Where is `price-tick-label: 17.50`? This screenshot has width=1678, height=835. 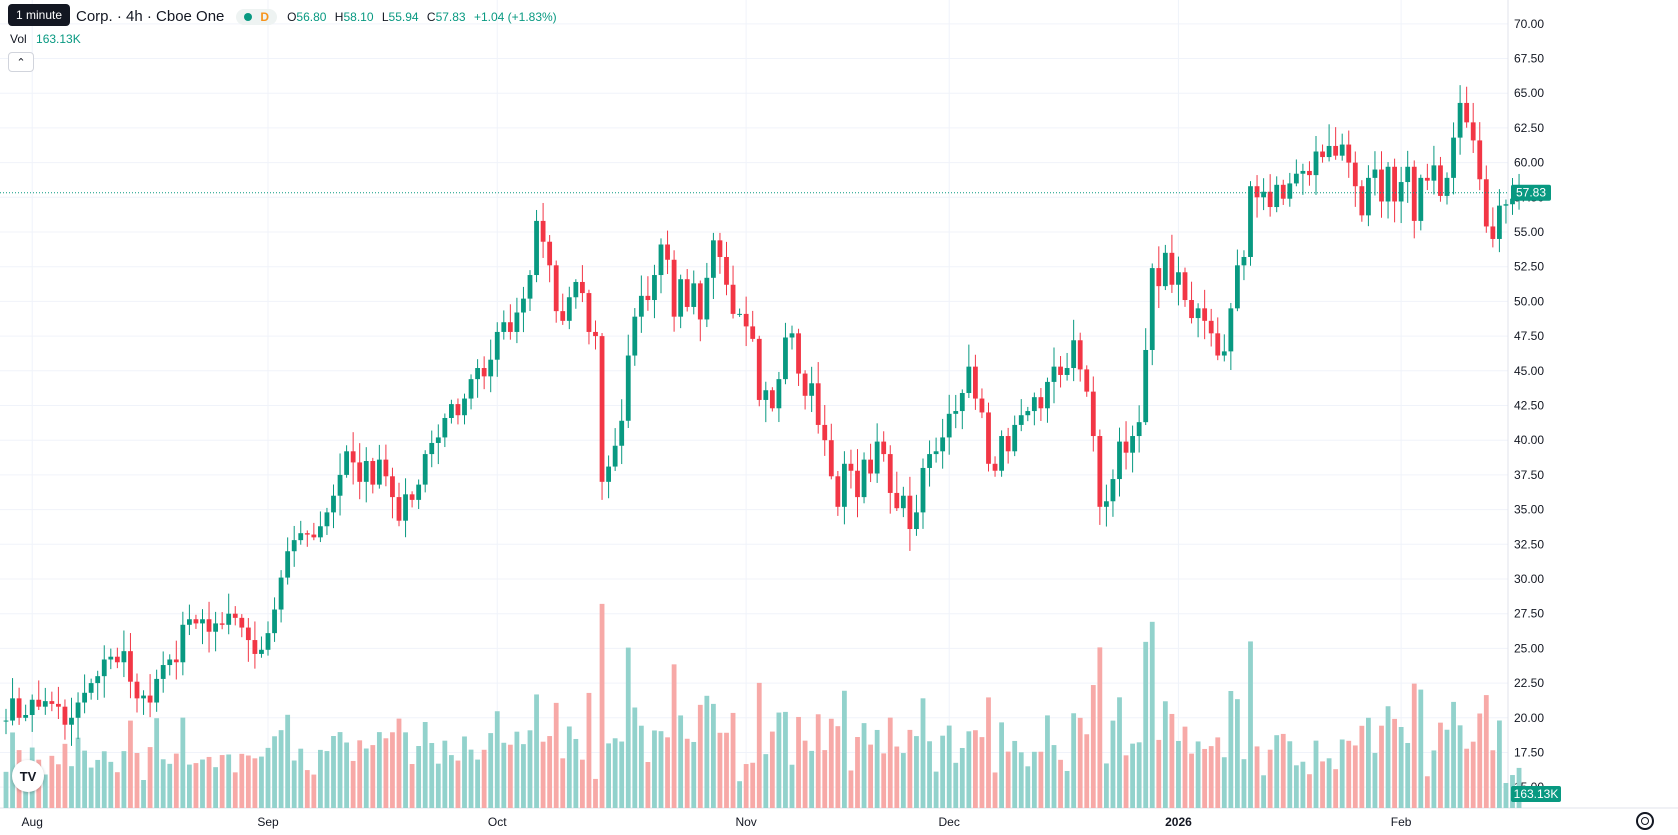
price-tick-label: 17.50 is located at coordinates (1529, 752).